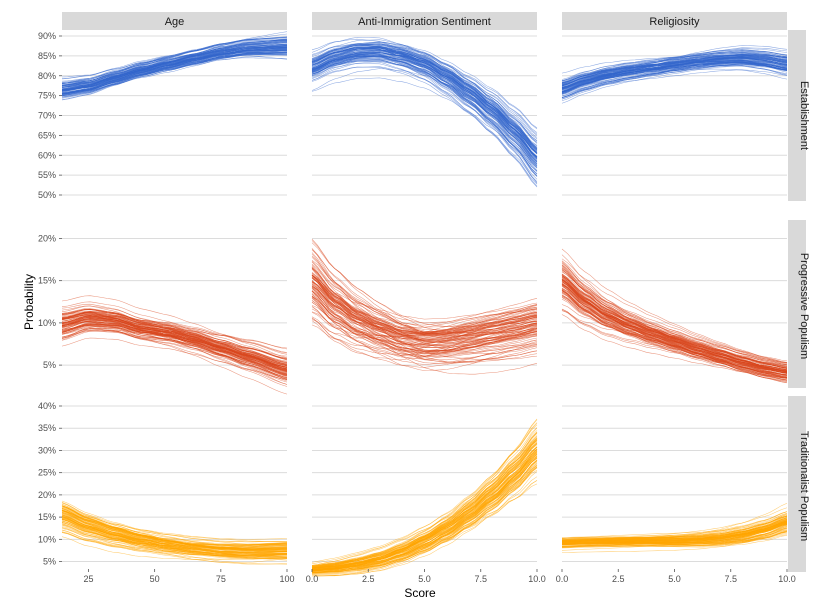 The height and width of the screenshot is (613, 825). What do you see at coordinates (47, 238) in the screenshot?
I see `y-tick-label: 20%` at bounding box center [47, 238].